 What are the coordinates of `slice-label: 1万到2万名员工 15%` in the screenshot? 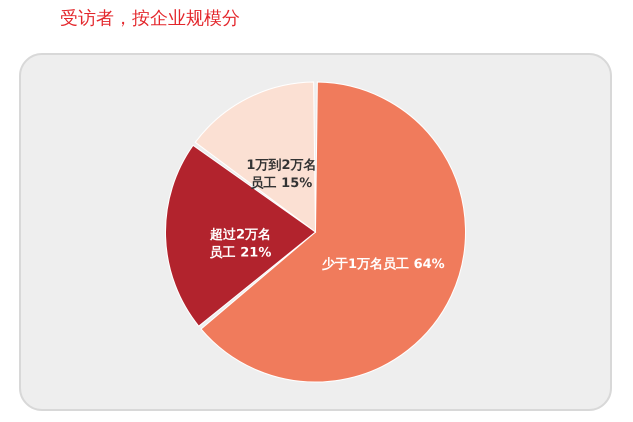 It's located at (281, 175).